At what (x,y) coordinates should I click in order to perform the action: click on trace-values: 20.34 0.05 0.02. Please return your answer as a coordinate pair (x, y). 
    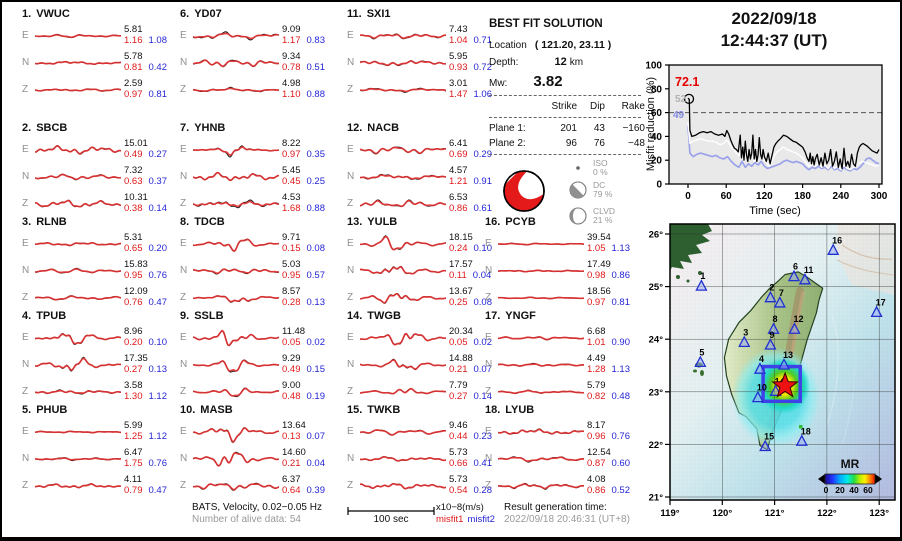
    Looking at the image, I should click on (470, 337).